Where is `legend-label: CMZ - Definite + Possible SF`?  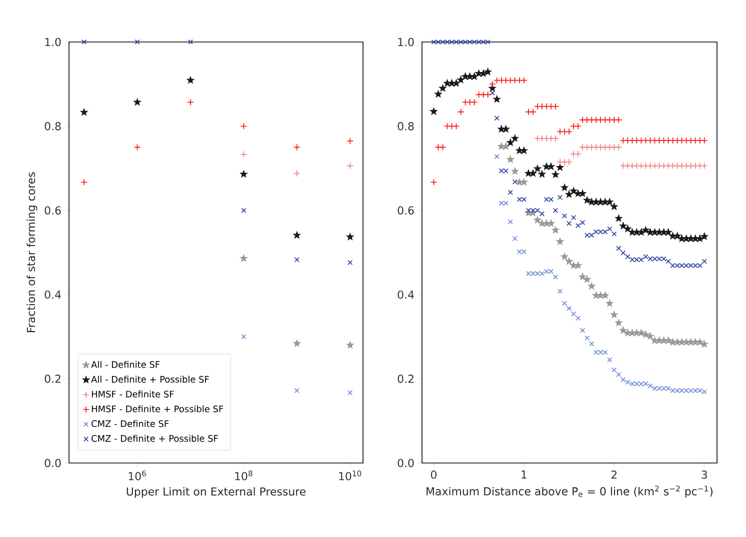 legend-label: CMZ - Definite + Possible SF is located at coordinates (155, 438).